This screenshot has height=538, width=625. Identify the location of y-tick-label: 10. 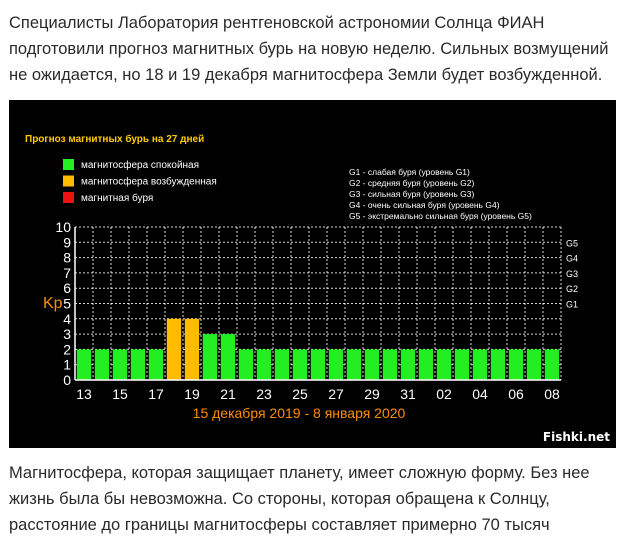
(63, 227).